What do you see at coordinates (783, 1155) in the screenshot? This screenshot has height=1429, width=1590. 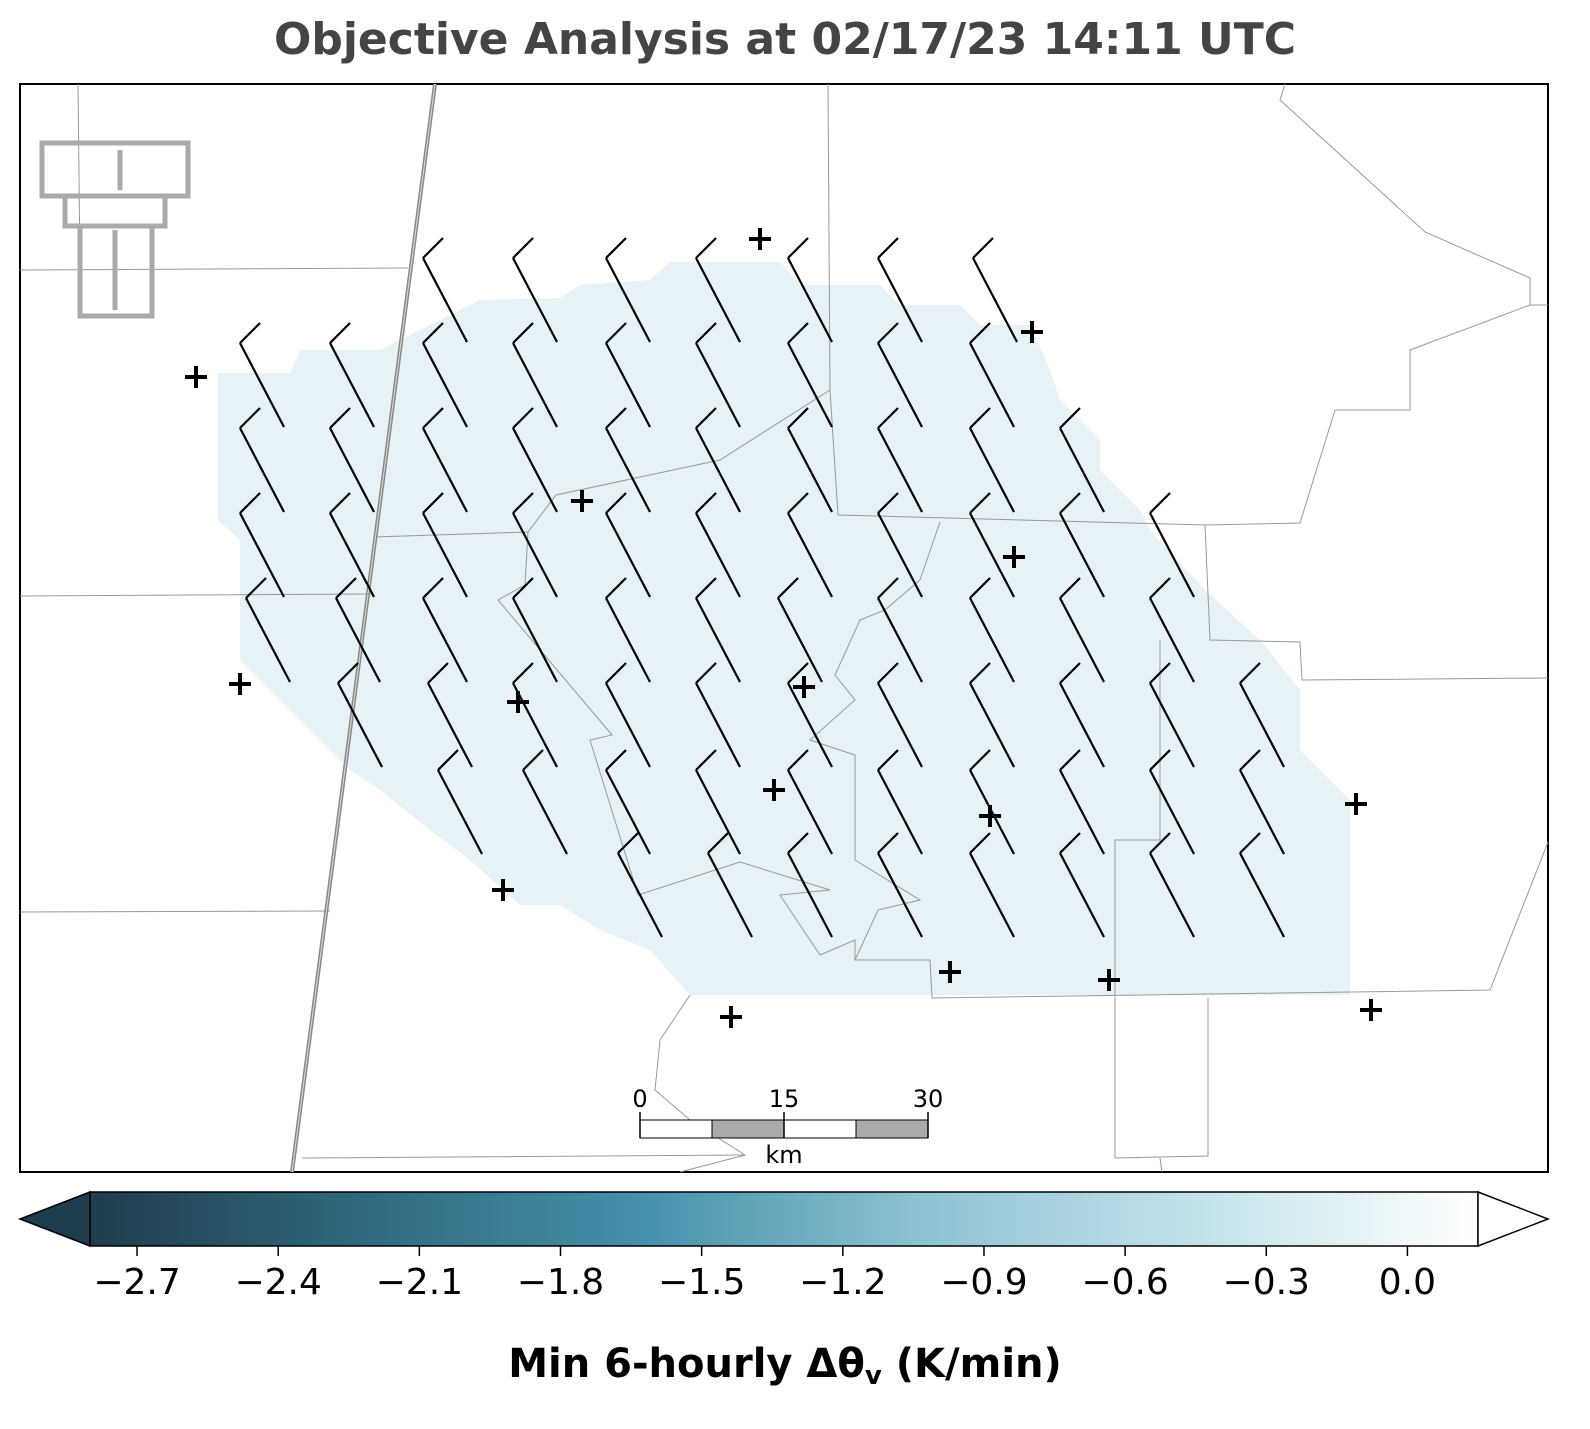 I see `scale-unit: km` at bounding box center [783, 1155].